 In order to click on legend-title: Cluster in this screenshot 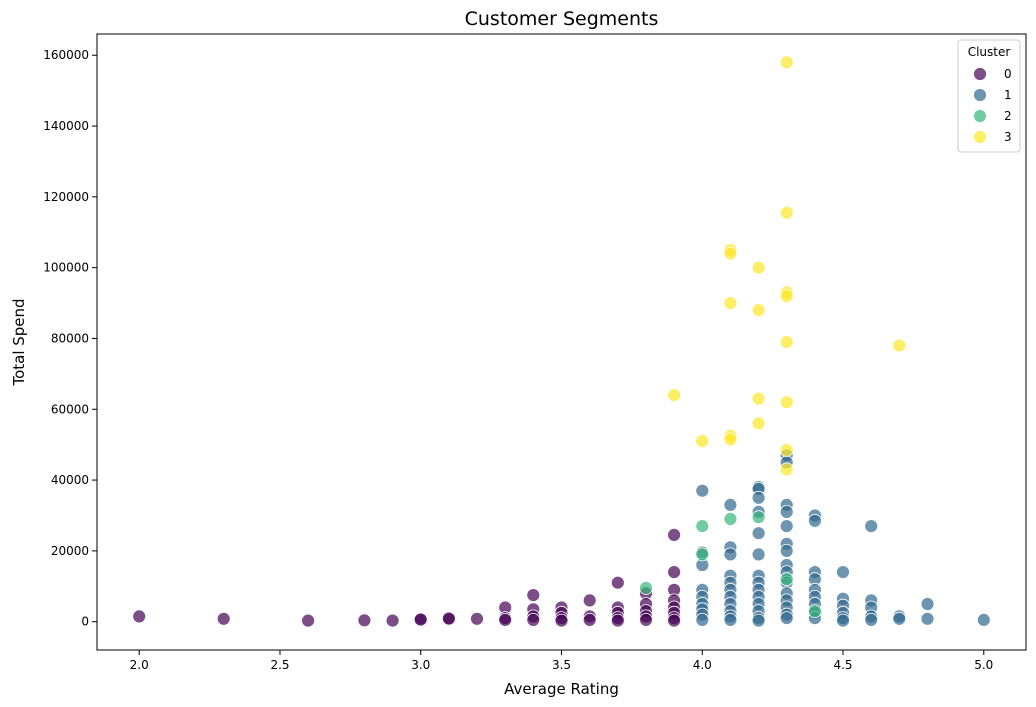, I will do `click(989, 52)`.